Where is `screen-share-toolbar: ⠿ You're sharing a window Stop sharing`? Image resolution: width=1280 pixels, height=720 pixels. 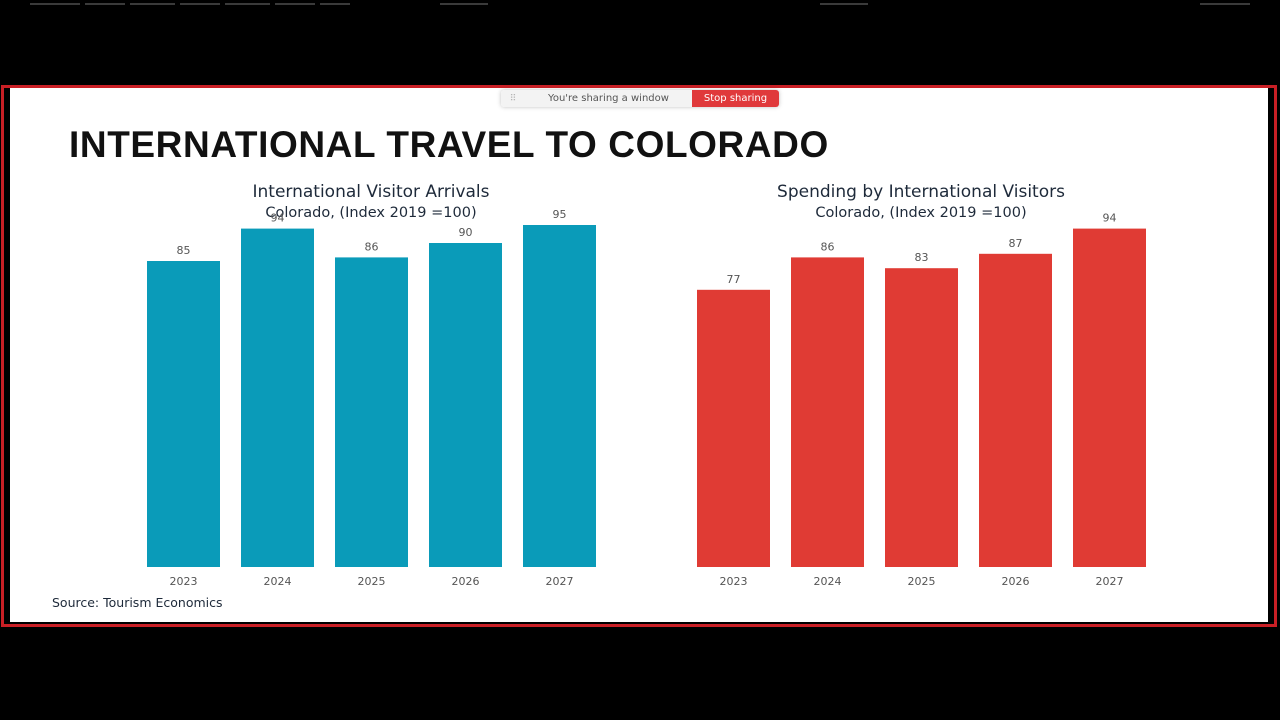
screen-share-toolbar: ⠿ You're sharing a window Stop sharing is located at coordinates (640, 98).